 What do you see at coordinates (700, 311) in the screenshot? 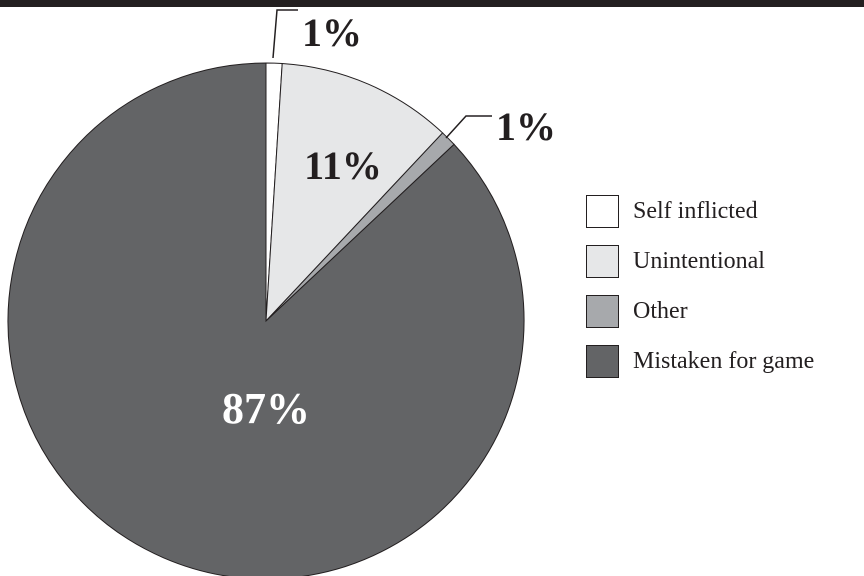
I see `legend-item-other: Other` at bounding box center [700, 311].